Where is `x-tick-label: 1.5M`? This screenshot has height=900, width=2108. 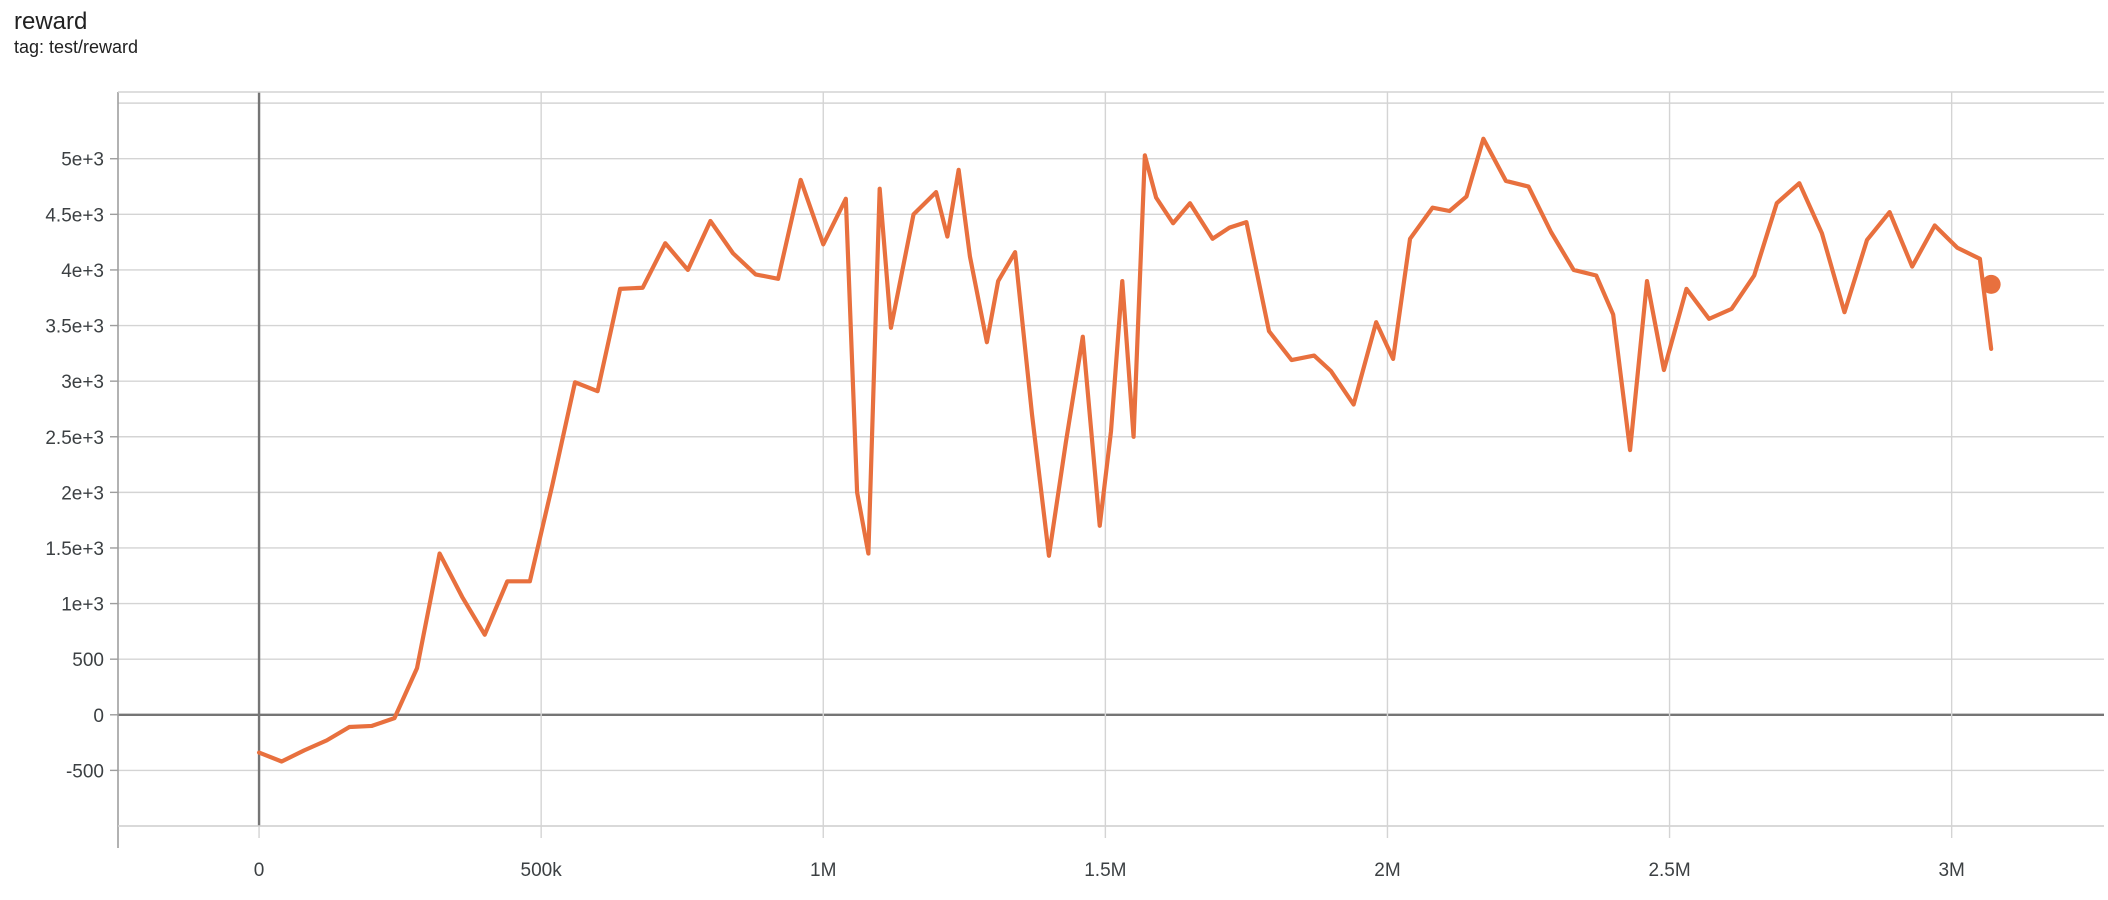
x-tick-label: 1.5M is located at coordinates (1105, 870).